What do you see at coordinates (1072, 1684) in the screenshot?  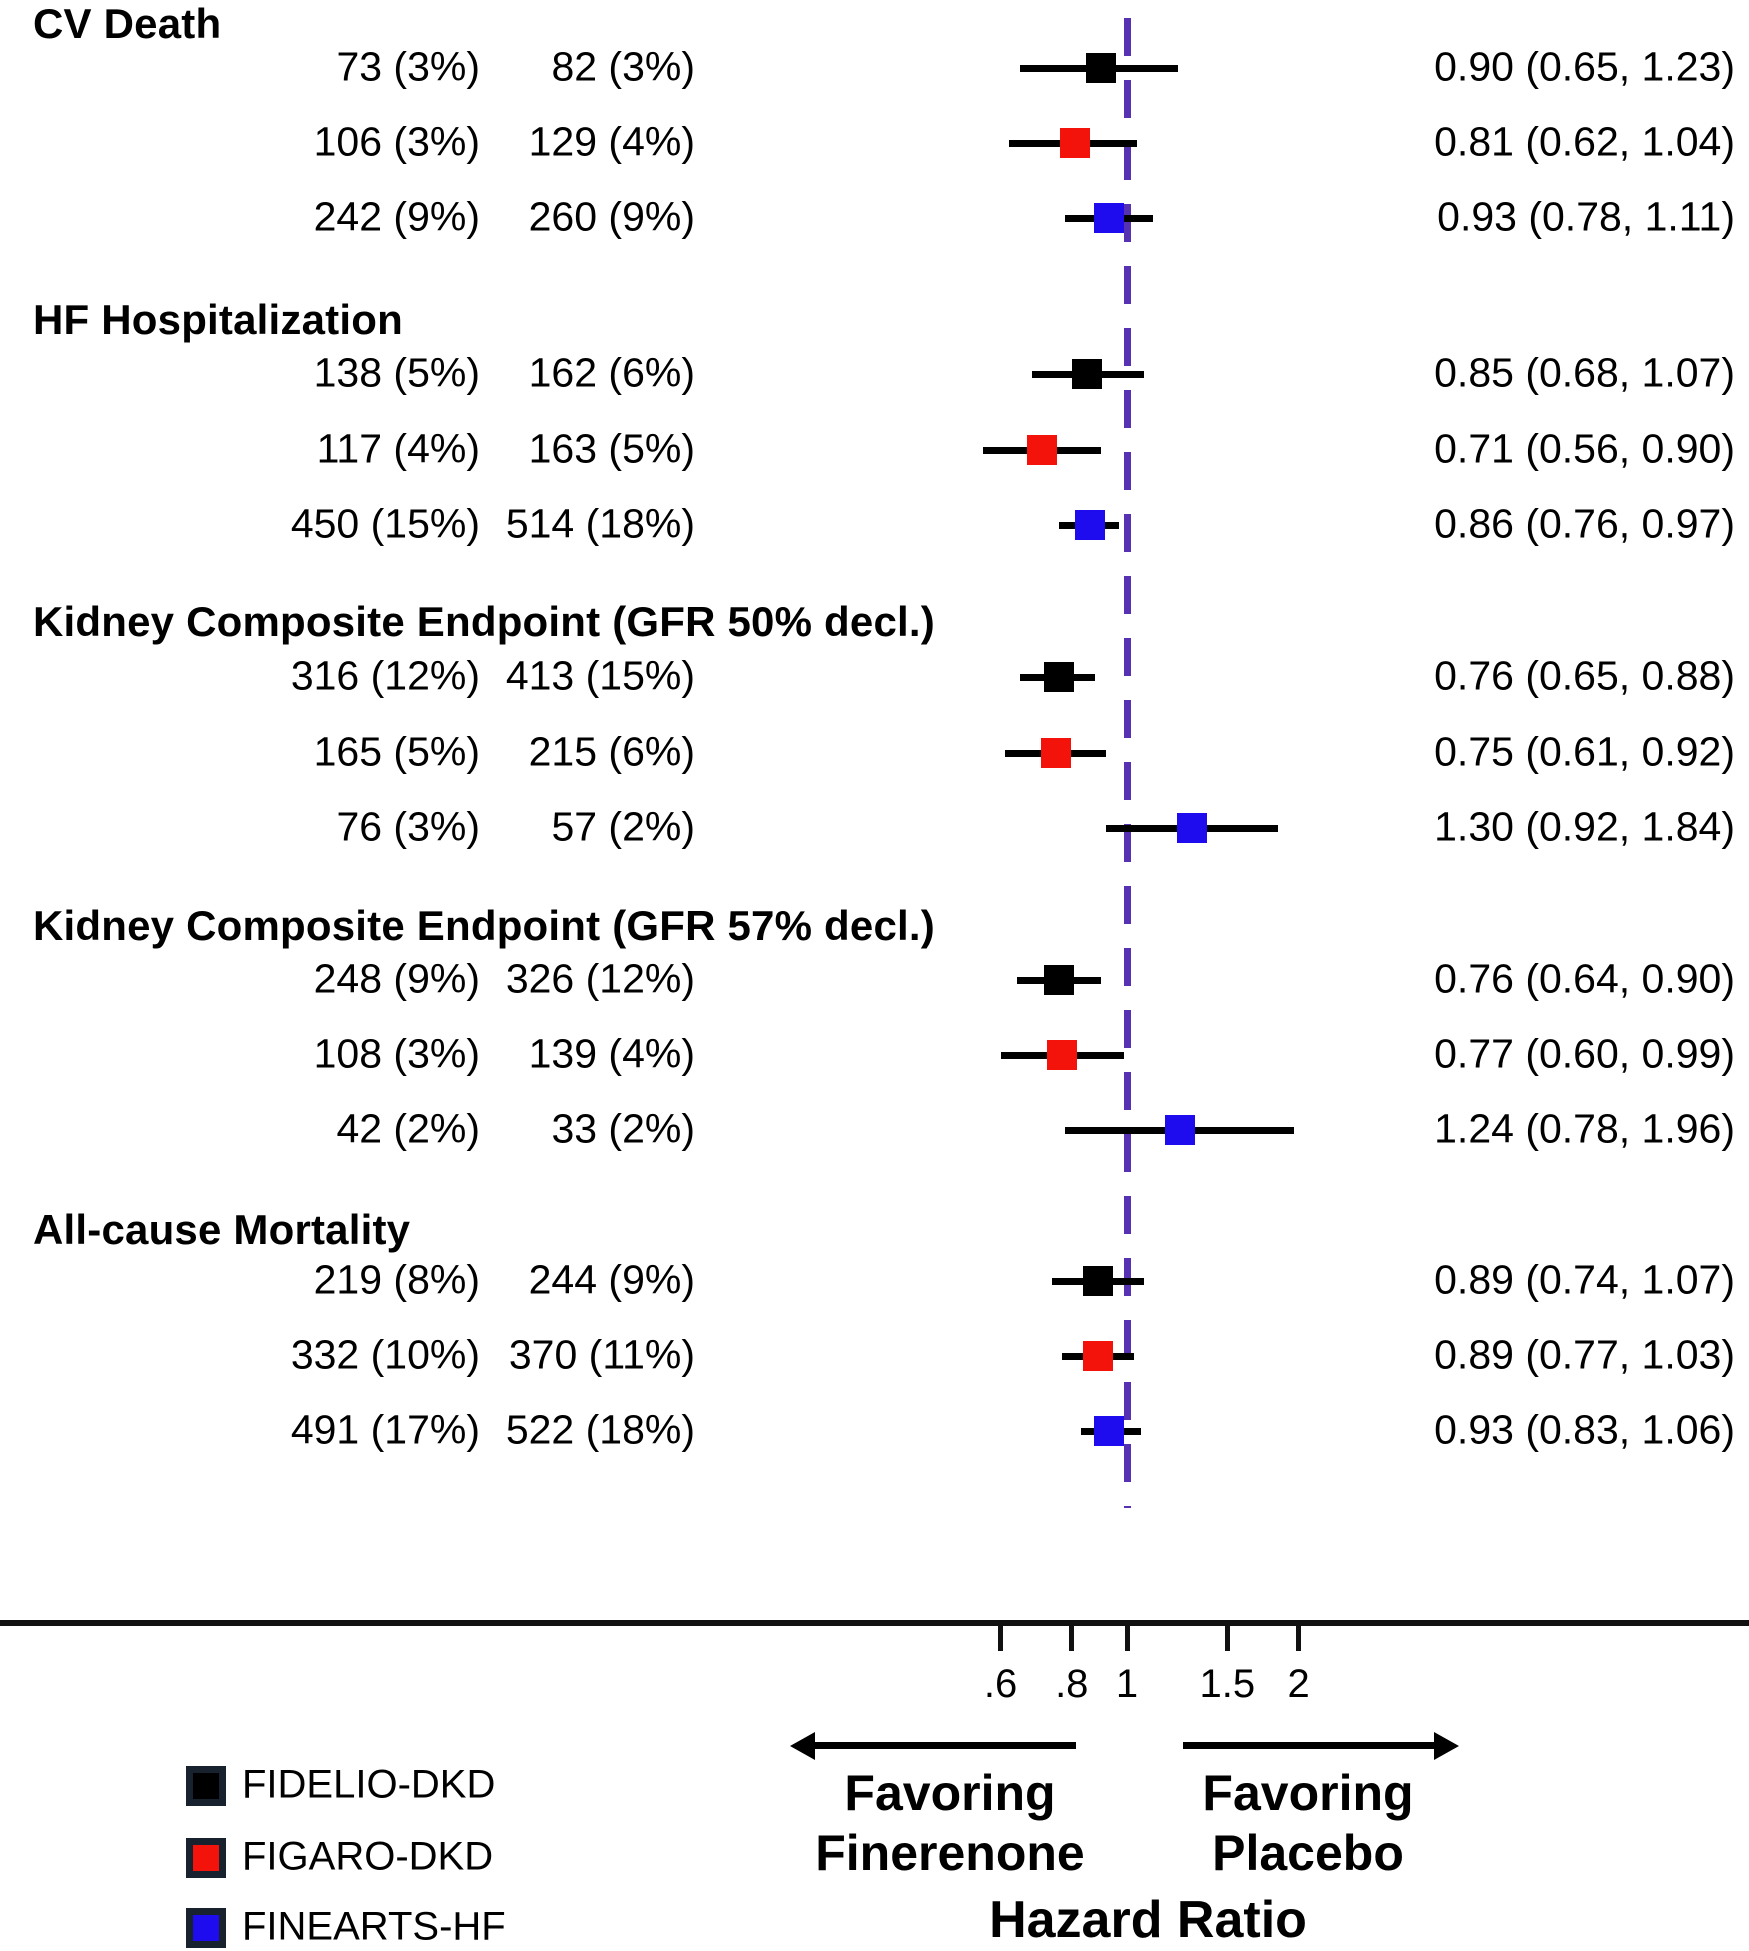 I see `x-axis-tick-label: .8` at bounding box center [1072, 1684].